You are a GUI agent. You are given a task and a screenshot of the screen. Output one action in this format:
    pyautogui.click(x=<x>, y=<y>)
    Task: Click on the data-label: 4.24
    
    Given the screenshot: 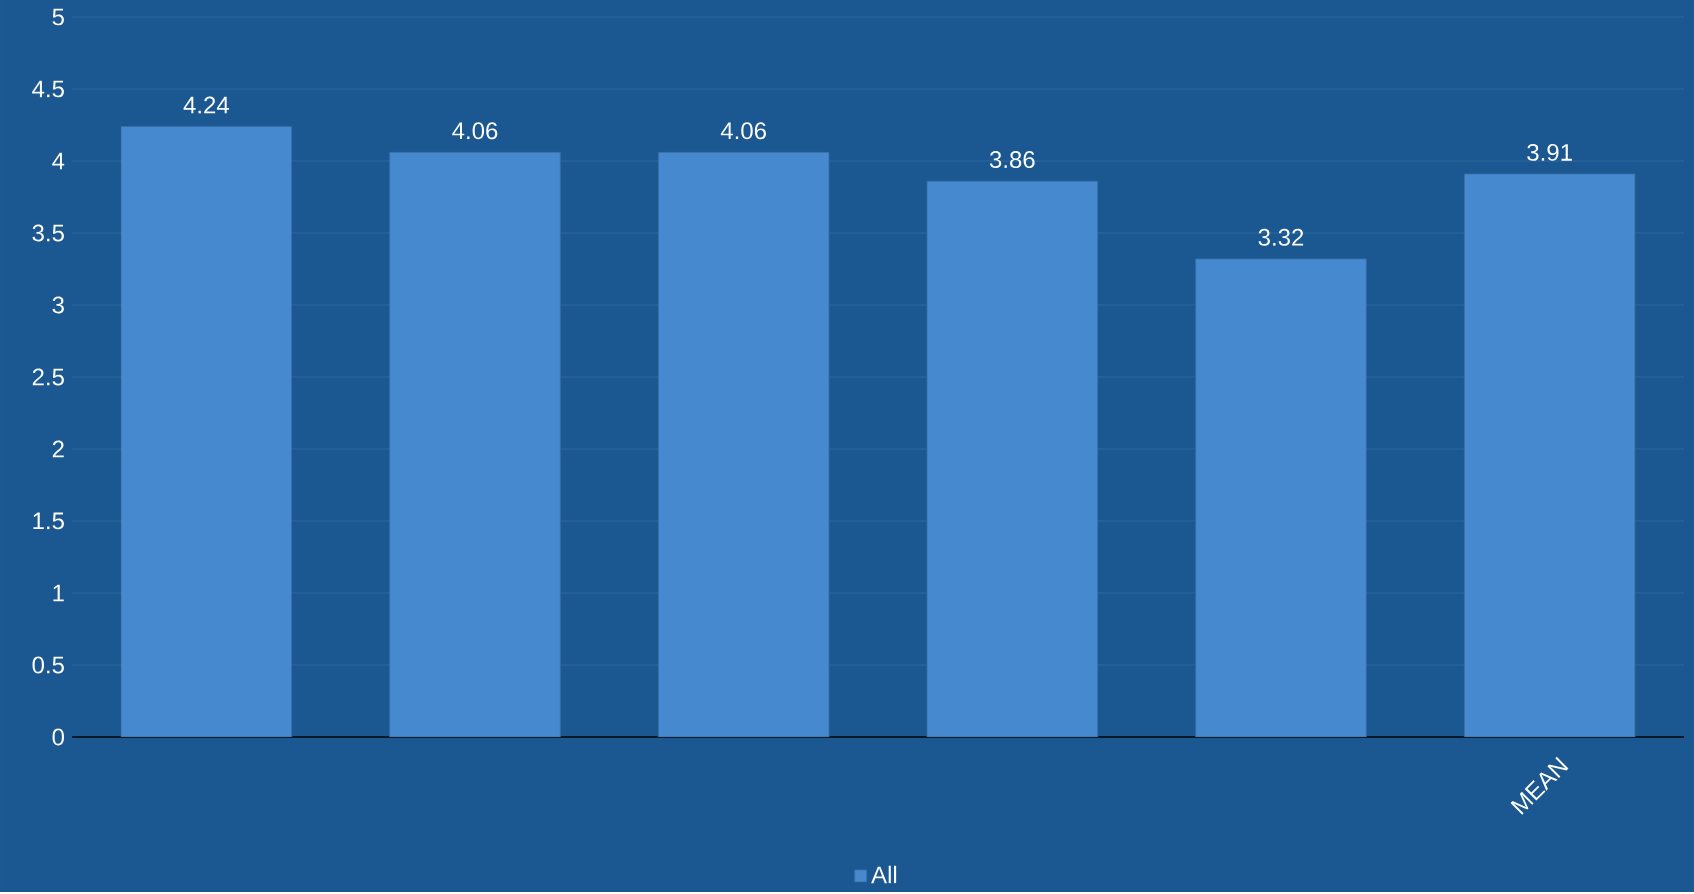 What is the action you would take?
    pyautogui.click(x=206, y=105)
    